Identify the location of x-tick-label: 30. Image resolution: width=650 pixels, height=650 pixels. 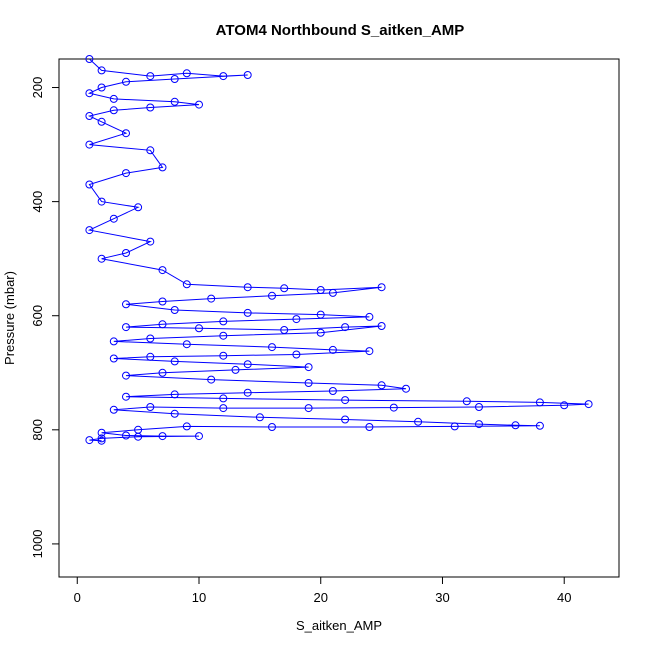
(442, 597).